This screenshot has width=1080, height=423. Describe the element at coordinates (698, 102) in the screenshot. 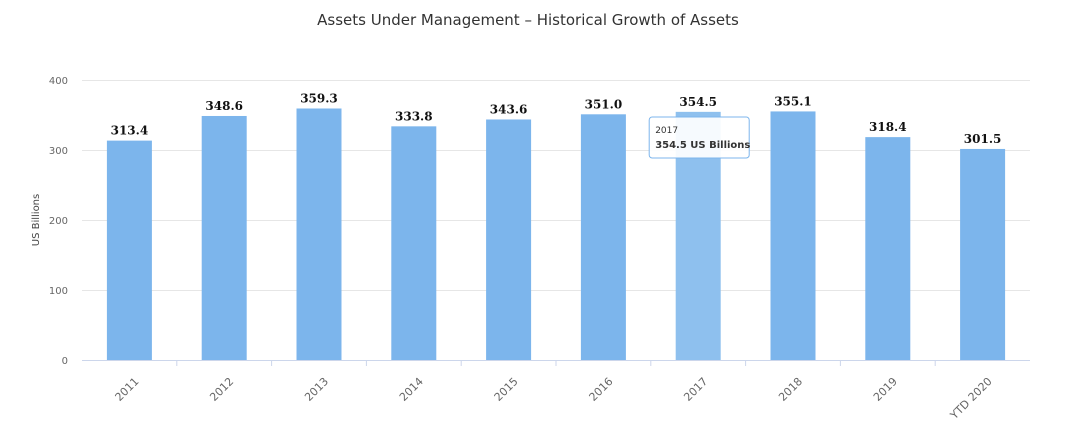

I see `data-label-2017: 354.5` at that location.